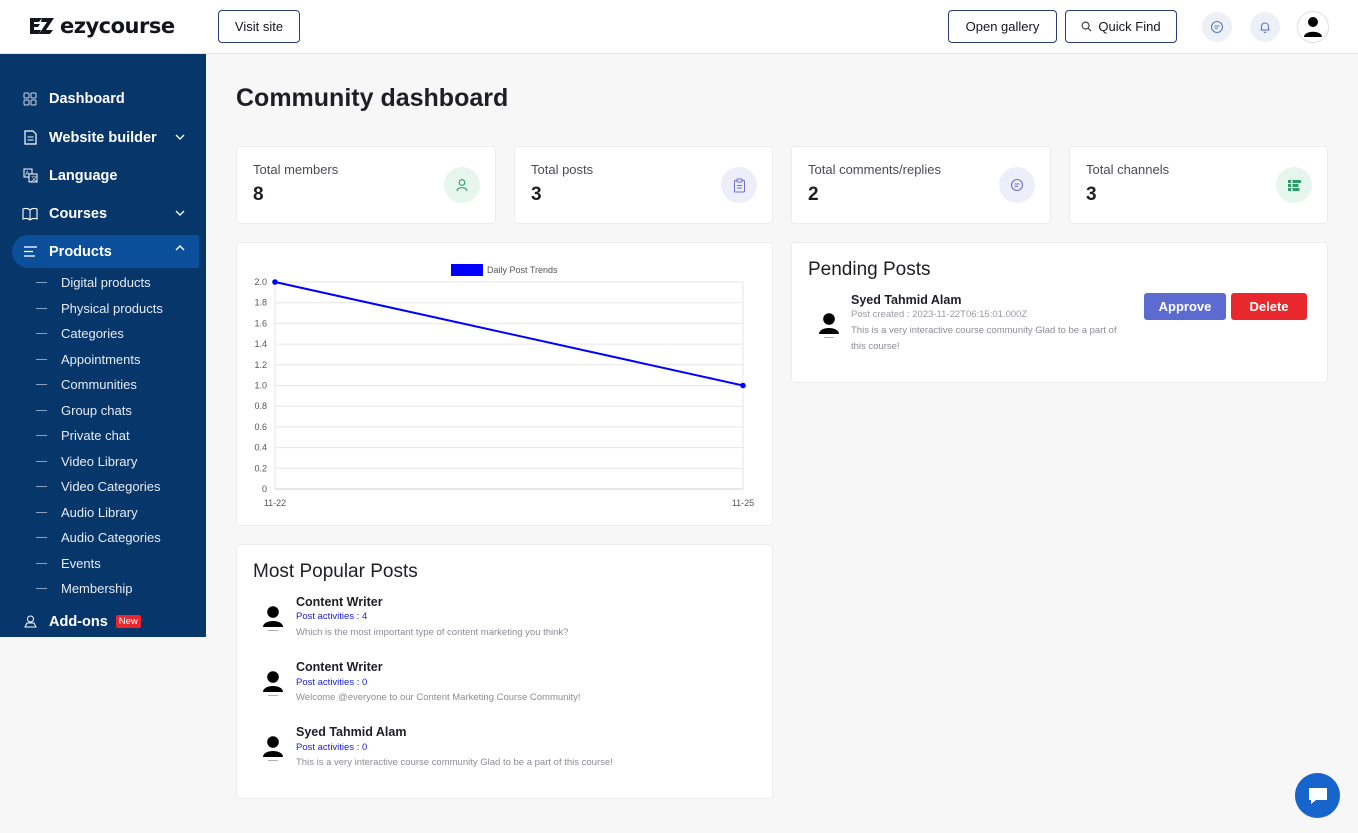 This screenshot has width=1358, height=833. I want to click on sidebar-subitem: Appointments, so click(88, 359).